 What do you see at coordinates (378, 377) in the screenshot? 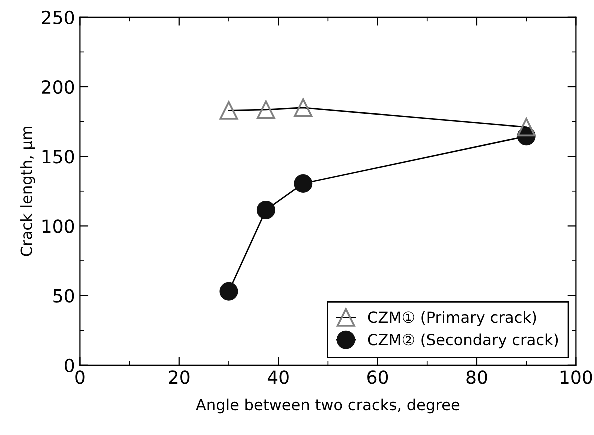
I see `x-tick-label: 60` at bounding box center [378, 377].